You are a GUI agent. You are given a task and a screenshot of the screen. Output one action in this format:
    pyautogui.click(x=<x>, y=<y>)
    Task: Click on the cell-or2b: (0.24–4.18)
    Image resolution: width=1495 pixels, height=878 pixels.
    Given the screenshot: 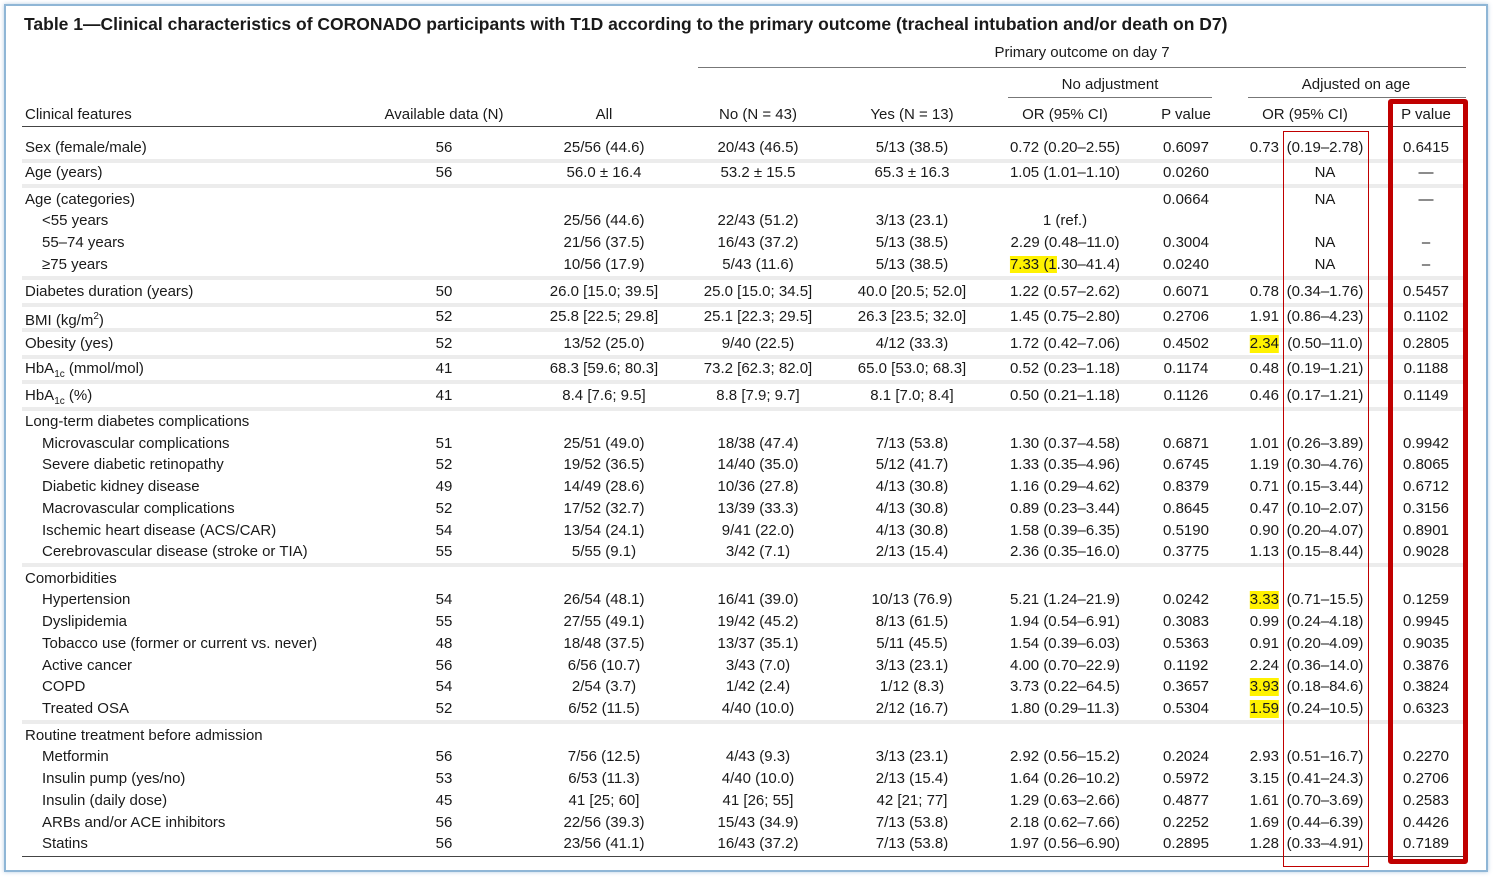 What is the action you would take?
    pyautogui.click(x=1325, y=621)
    